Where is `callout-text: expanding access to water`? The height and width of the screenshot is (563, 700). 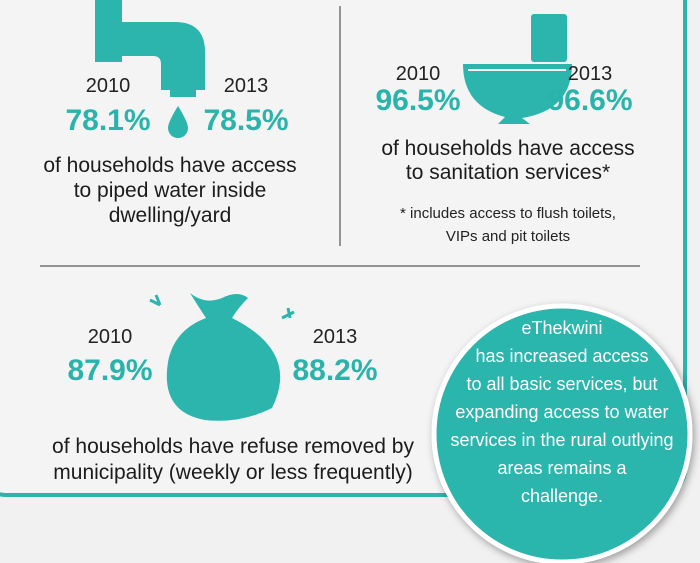 callout-text: expanding access to water is located at coordinates (561, 412).